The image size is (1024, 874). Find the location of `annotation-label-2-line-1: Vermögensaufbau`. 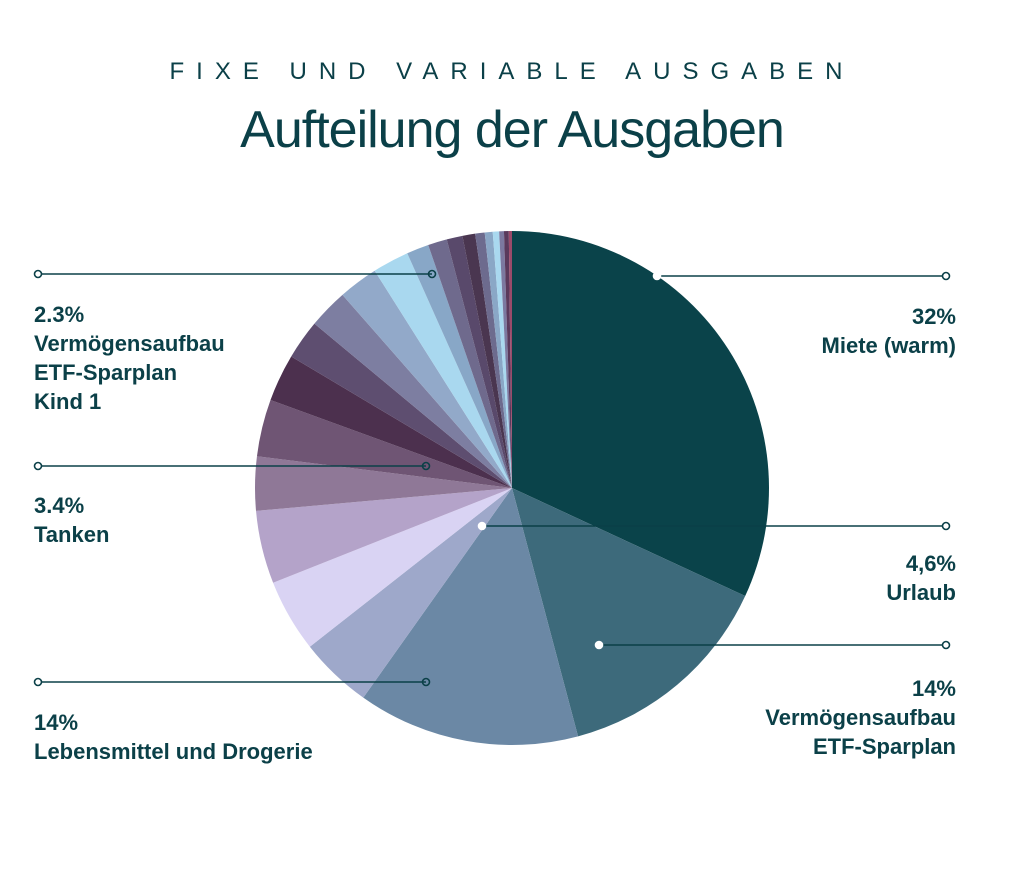

annotation-label-2-line-1: Vermögensaufbau is located at coordinates (860, 717).